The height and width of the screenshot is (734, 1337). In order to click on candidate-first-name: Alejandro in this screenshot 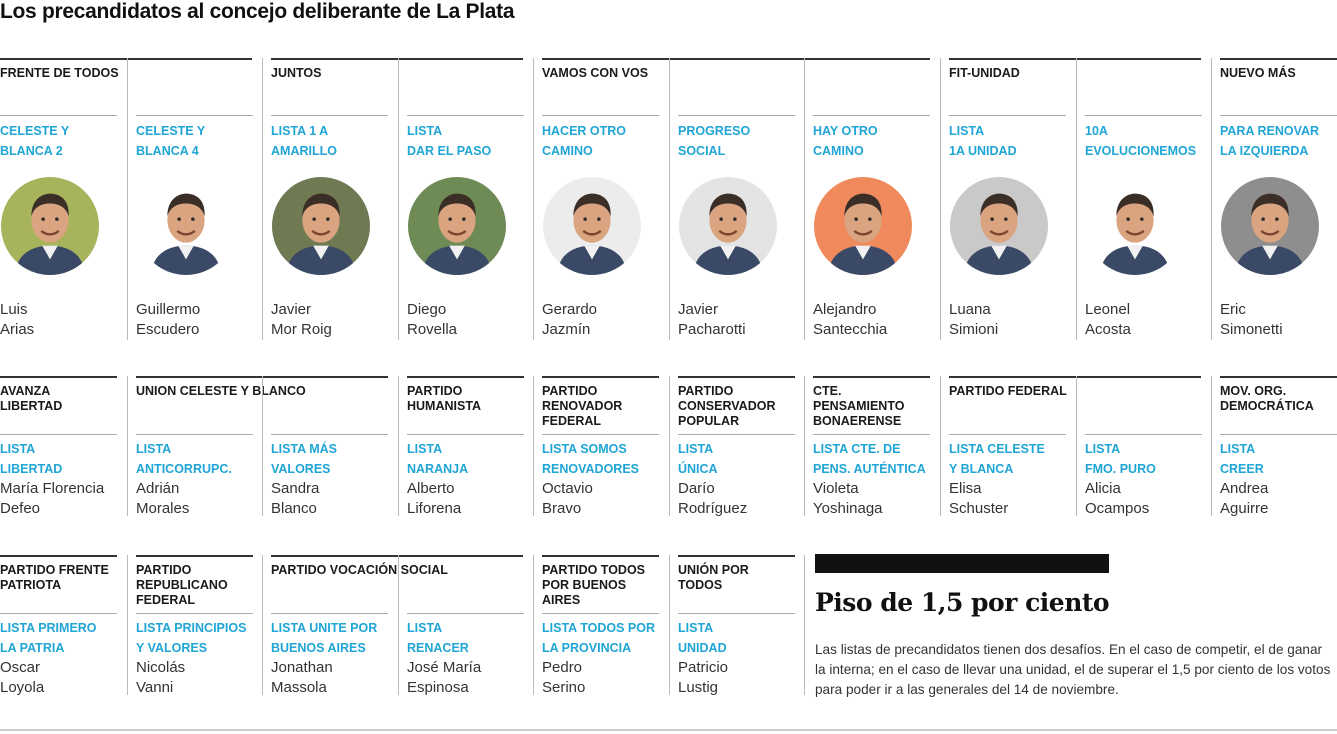, I will do `click(845, 309)`.